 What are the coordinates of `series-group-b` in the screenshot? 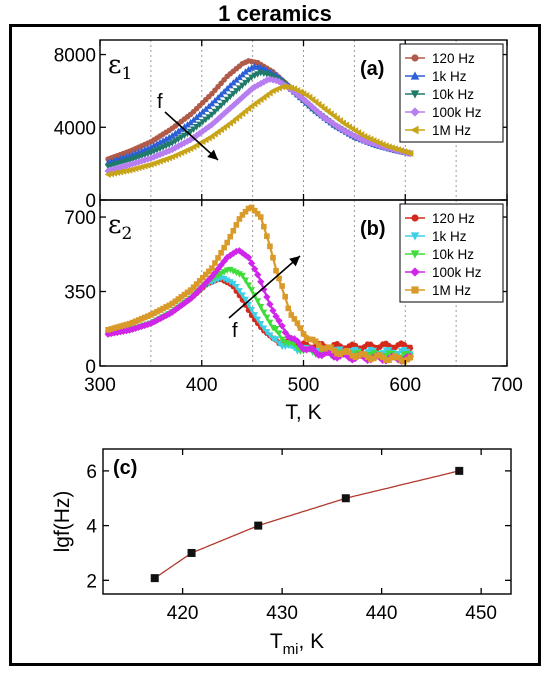 It's located at (259, 284).